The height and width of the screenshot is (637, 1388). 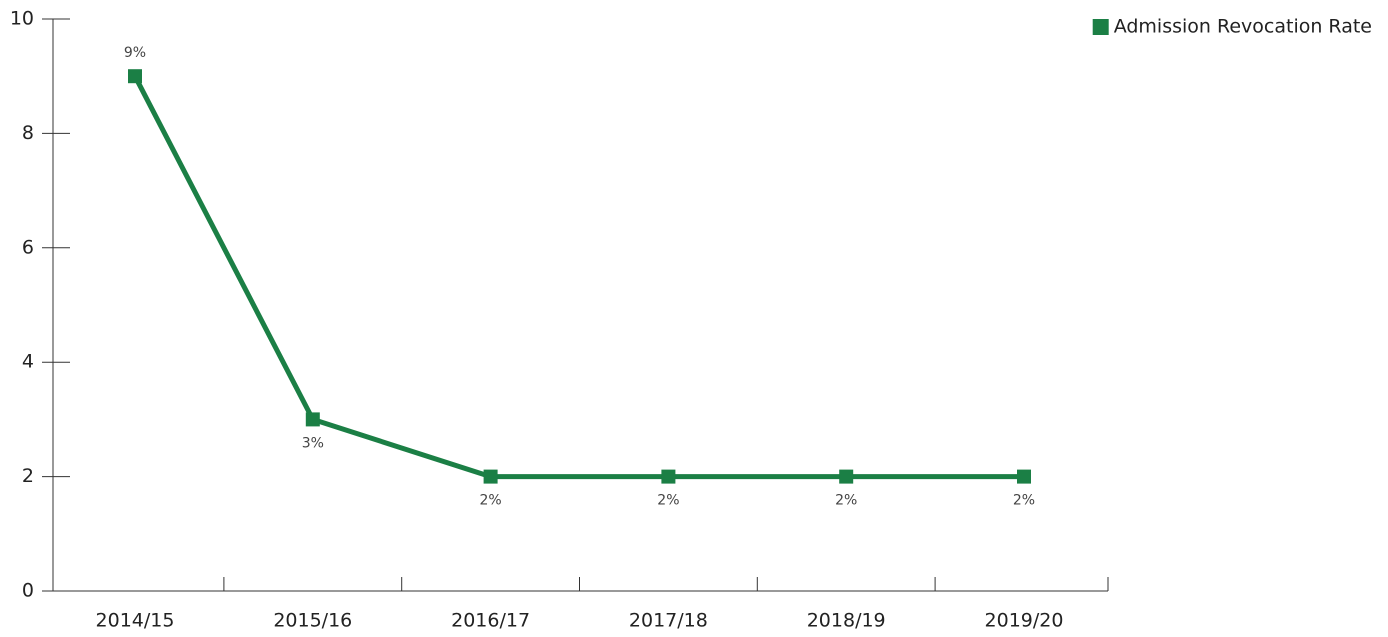 I want to click on x-tick-label: 2018/19, so click(x=846, y=621).